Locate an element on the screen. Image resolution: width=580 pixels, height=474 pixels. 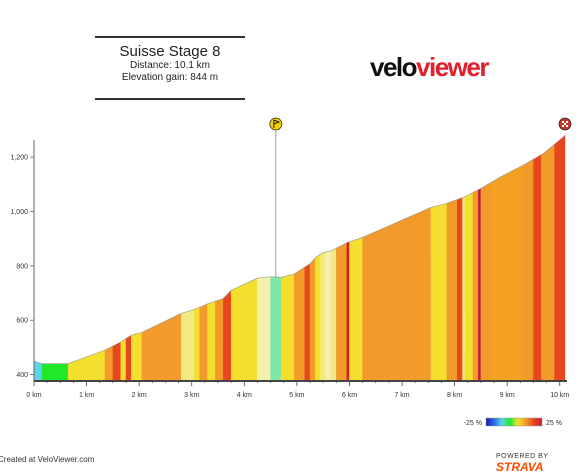
y-tick-label: 400 is located at coordinates (22, 375).